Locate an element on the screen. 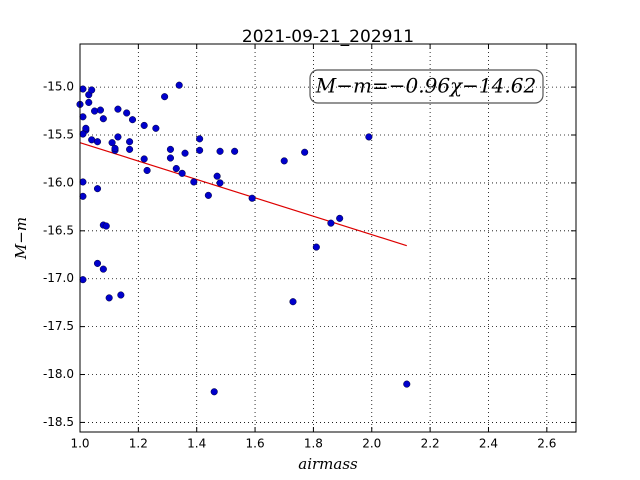  y-tick-label: -16.0 is located at coordinates (58, 182).